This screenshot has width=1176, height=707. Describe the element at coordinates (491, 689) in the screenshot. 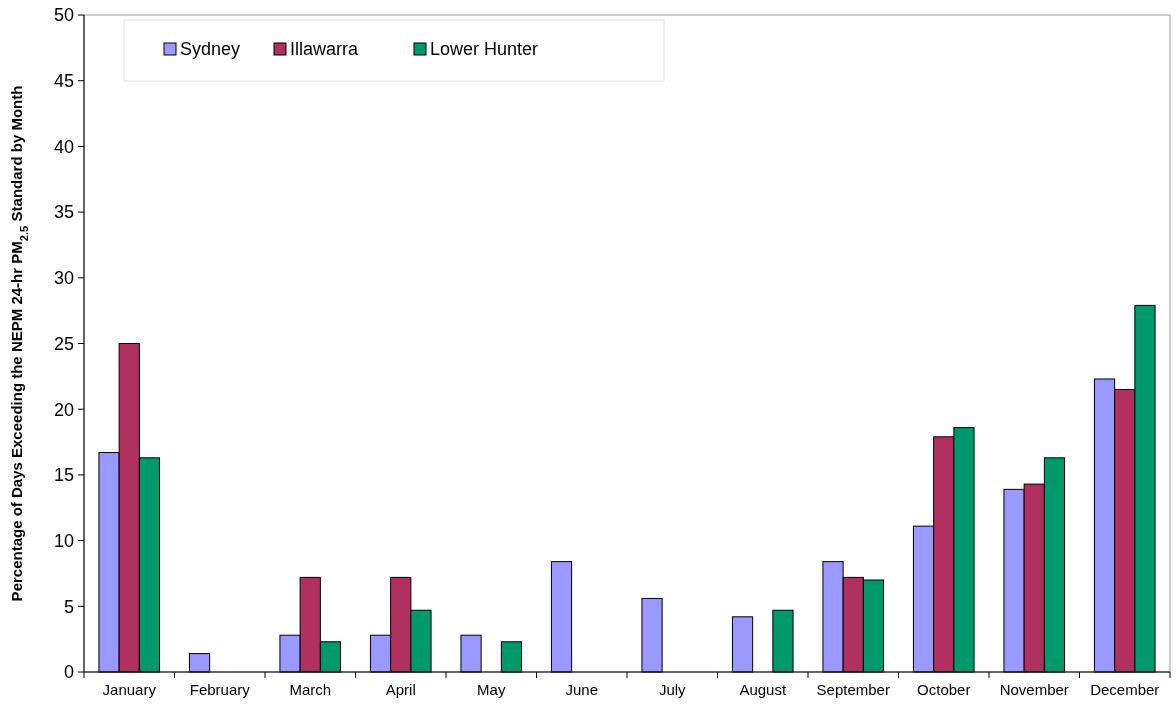

I see `x-tick-label: May` at that location.